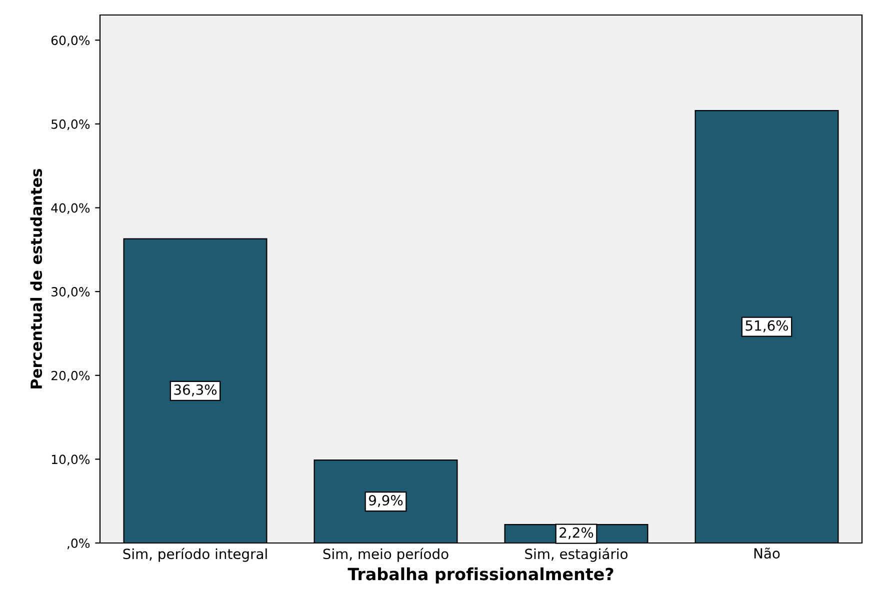  What do you see at coordinates (71, 292) in the screenshot?
I see `y-tick-label: 30,0%` at bounding box center [71, 292].